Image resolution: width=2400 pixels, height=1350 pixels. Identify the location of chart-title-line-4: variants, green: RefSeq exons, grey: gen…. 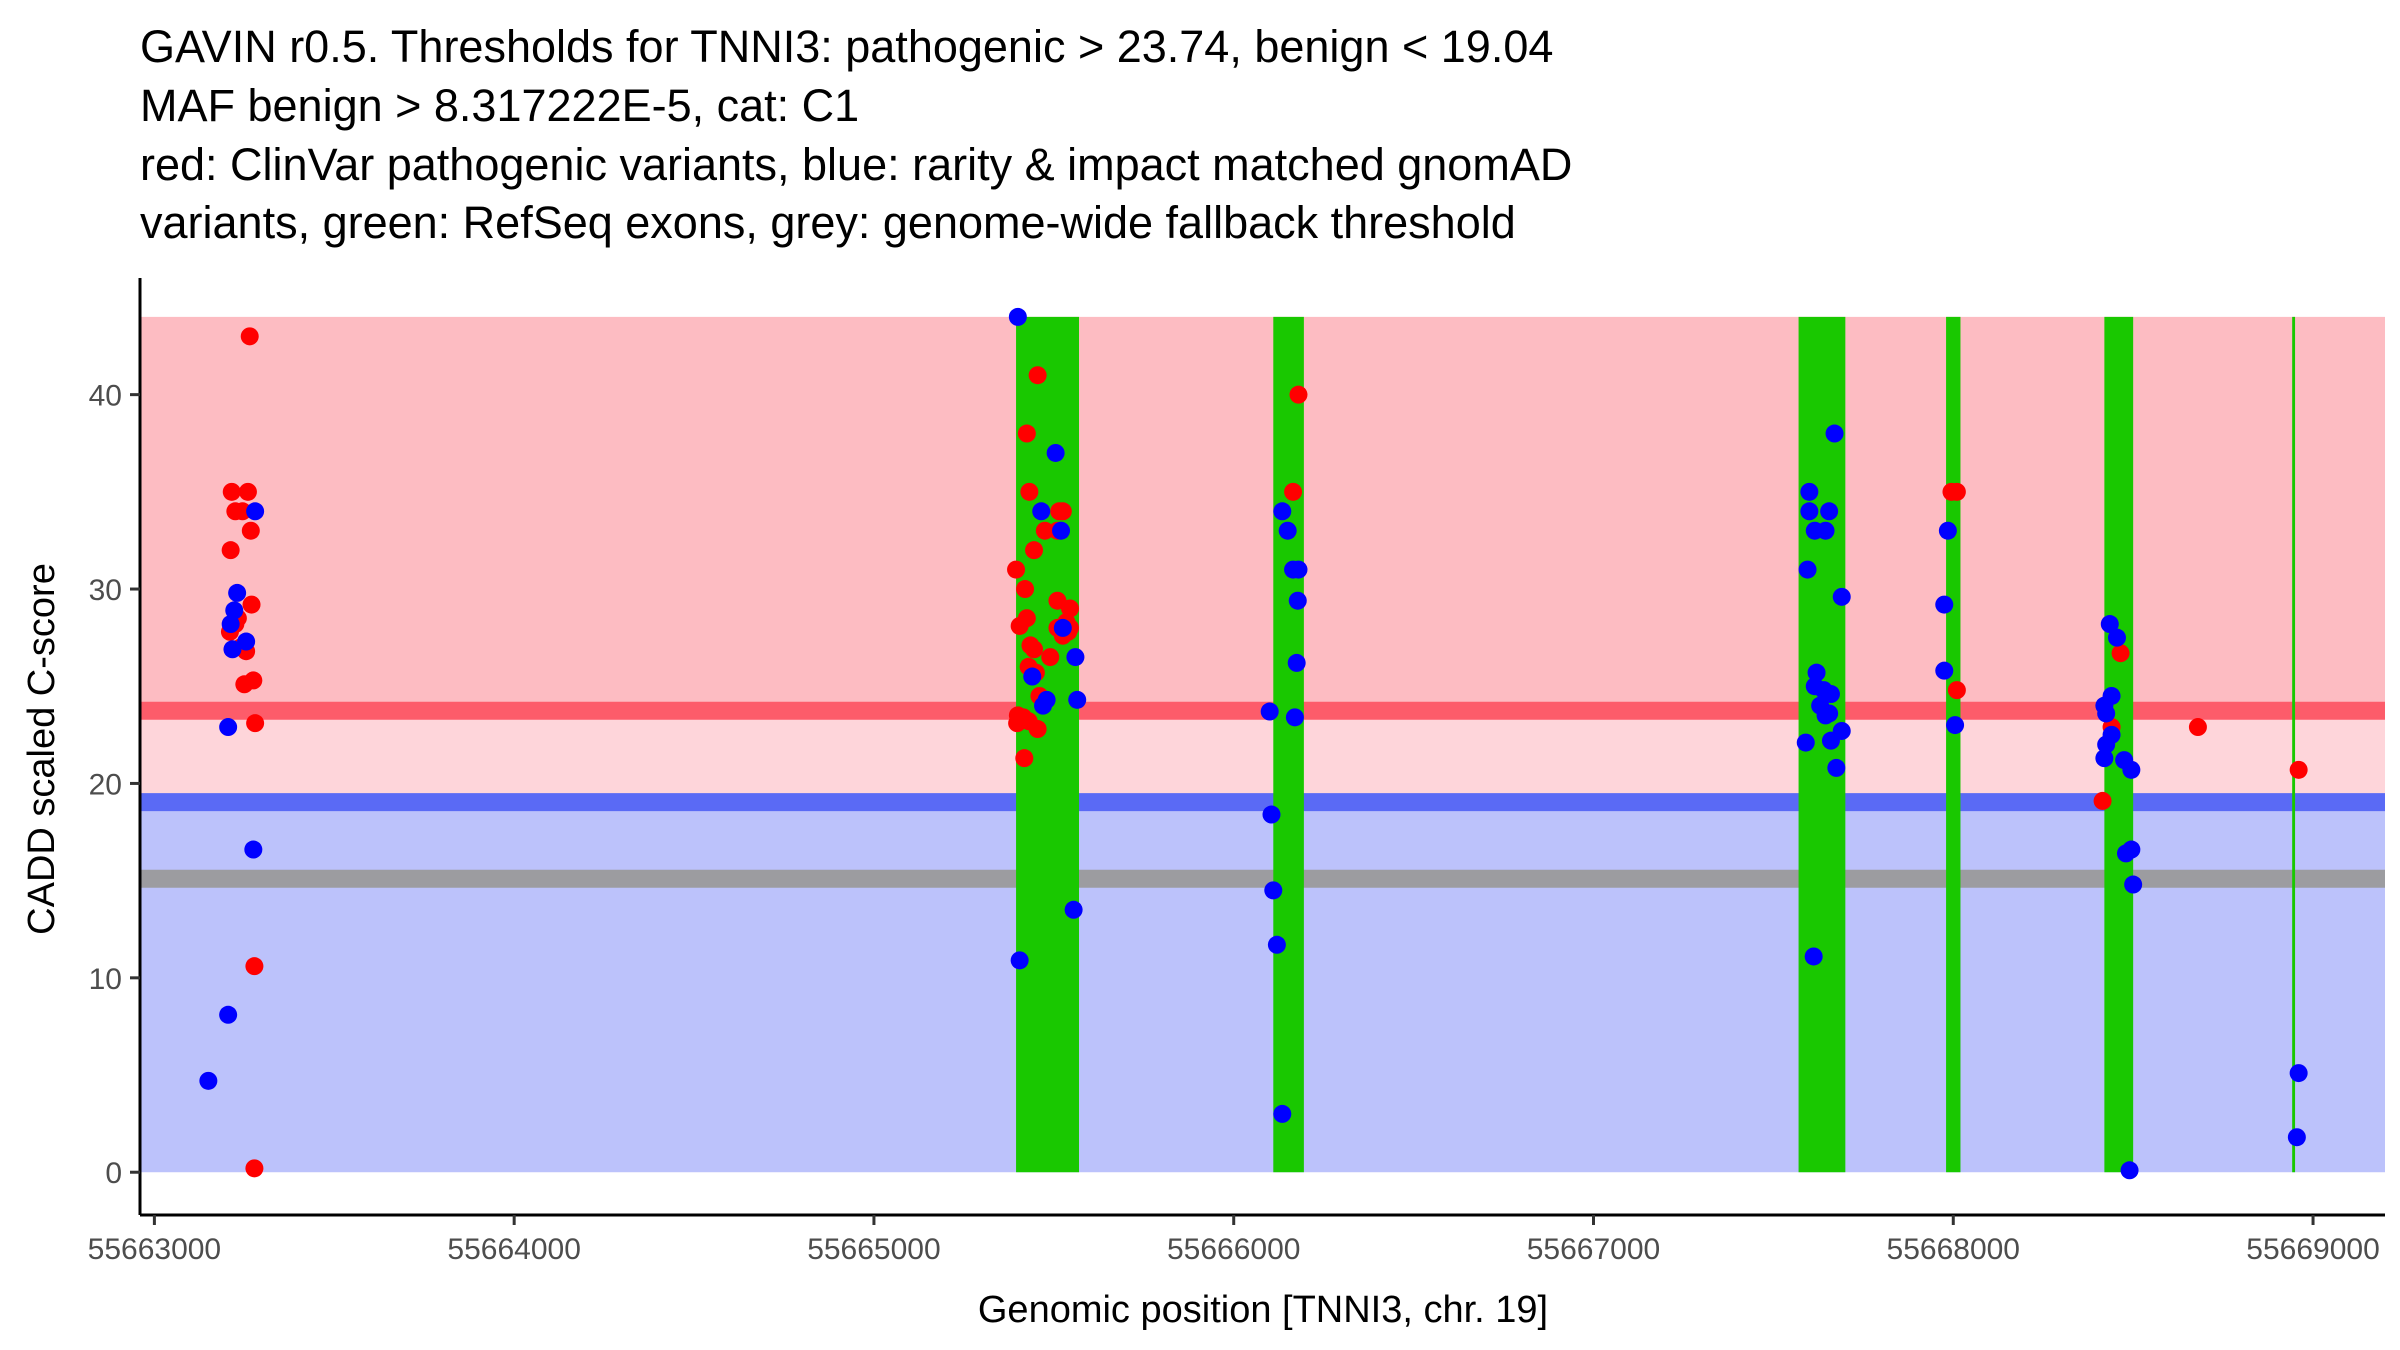
(828, 222).